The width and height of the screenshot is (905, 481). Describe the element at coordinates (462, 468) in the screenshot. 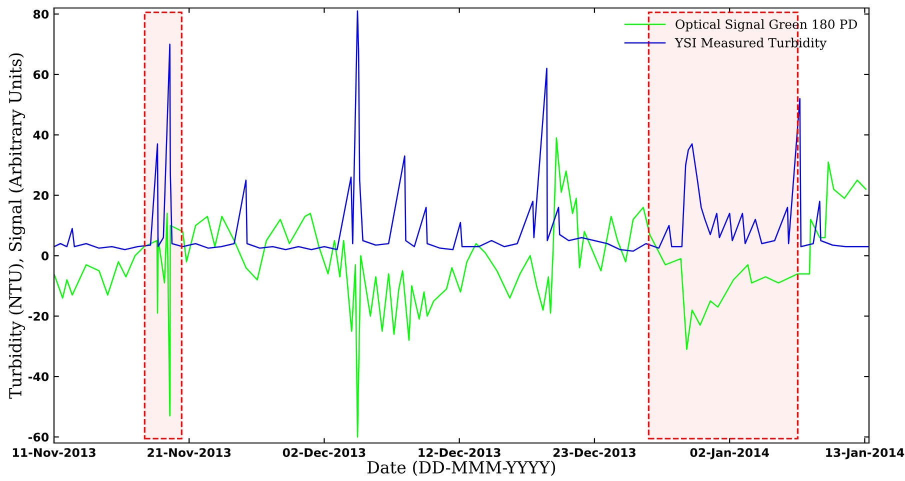

I see `x-axis-title: Date (DD-MMM-YYYY)` at that location.